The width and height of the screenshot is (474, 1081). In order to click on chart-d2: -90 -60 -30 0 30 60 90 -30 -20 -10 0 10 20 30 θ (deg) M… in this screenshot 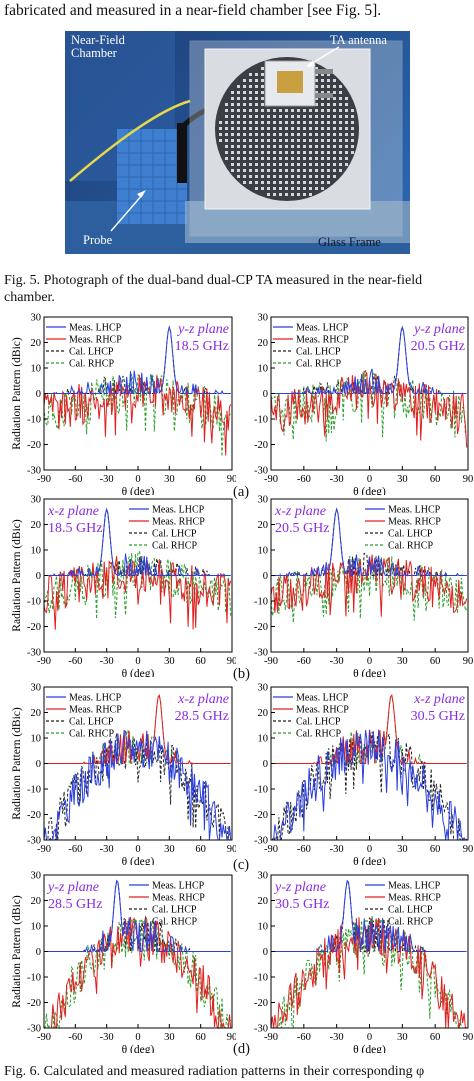, I will do `click(364, 962)`.